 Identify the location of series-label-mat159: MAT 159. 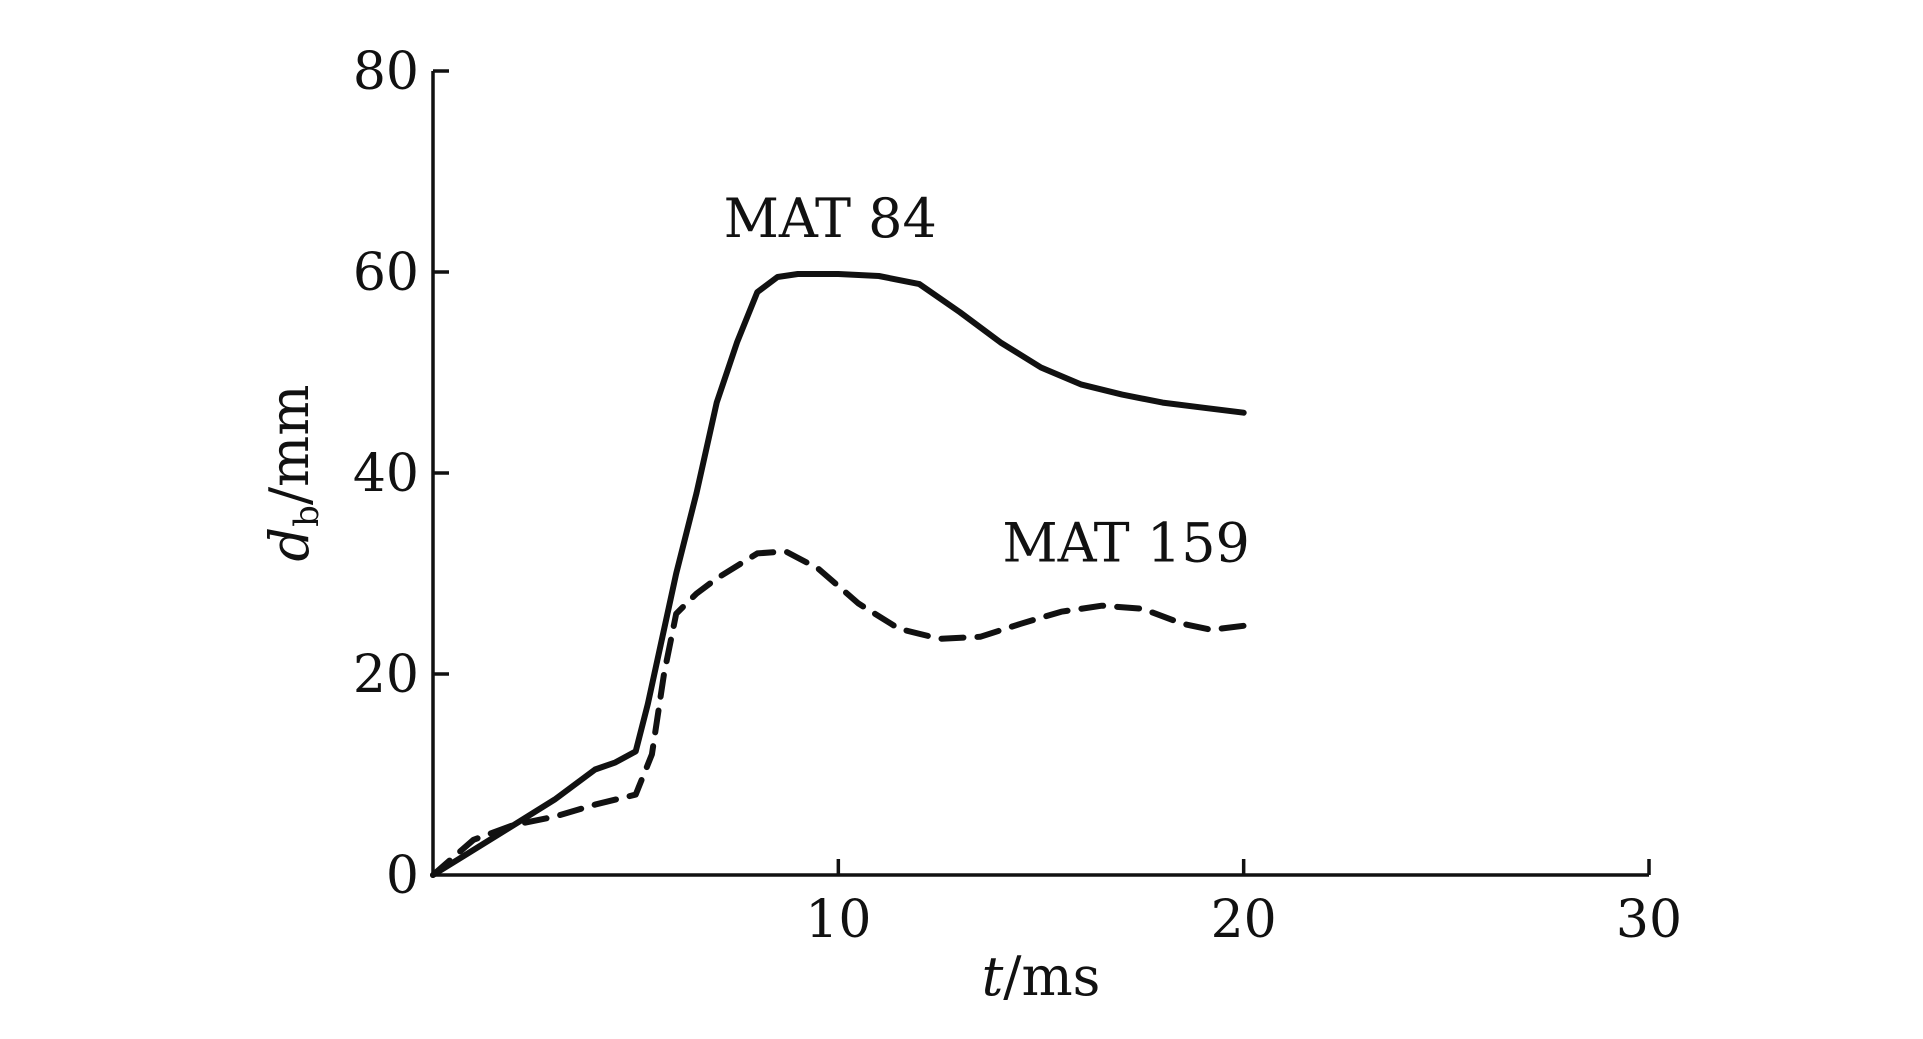
(1126, 542).